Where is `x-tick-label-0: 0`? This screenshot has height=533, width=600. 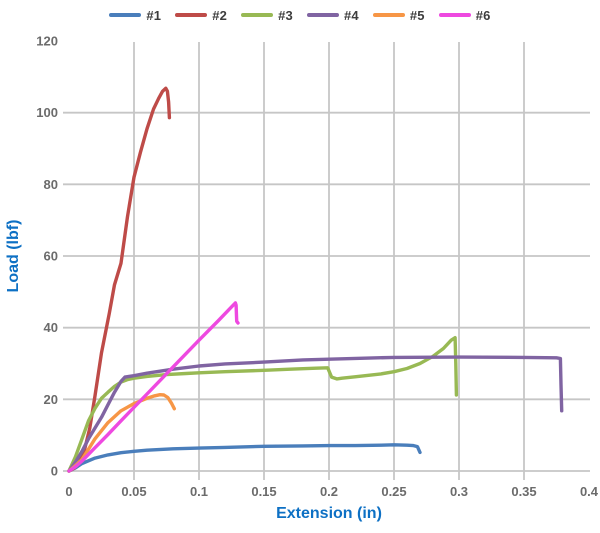
x-tick-label-0: 0 is located at coordinates (68, 491).